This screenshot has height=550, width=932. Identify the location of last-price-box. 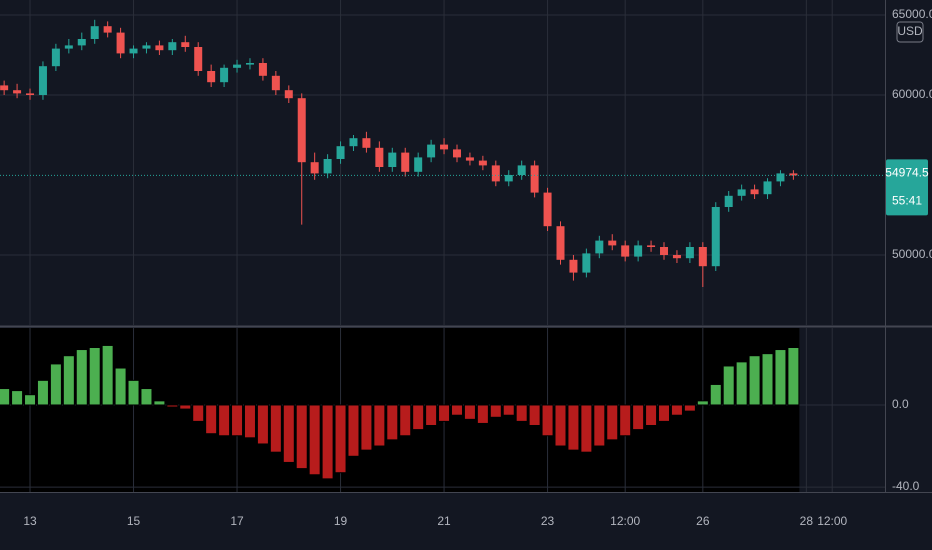
(907, 187).